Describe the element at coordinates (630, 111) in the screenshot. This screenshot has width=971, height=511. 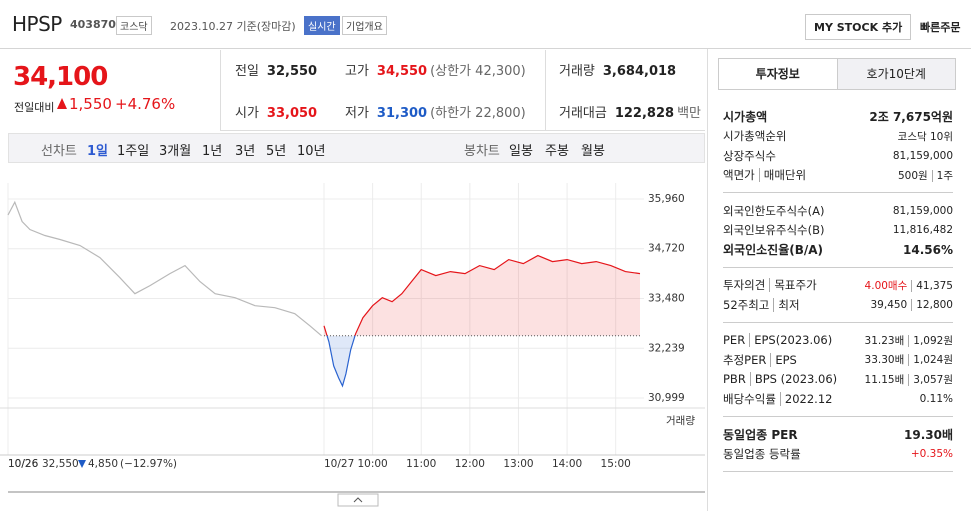
I see `quote-item: 거래대금 122,828 백만` at that location.